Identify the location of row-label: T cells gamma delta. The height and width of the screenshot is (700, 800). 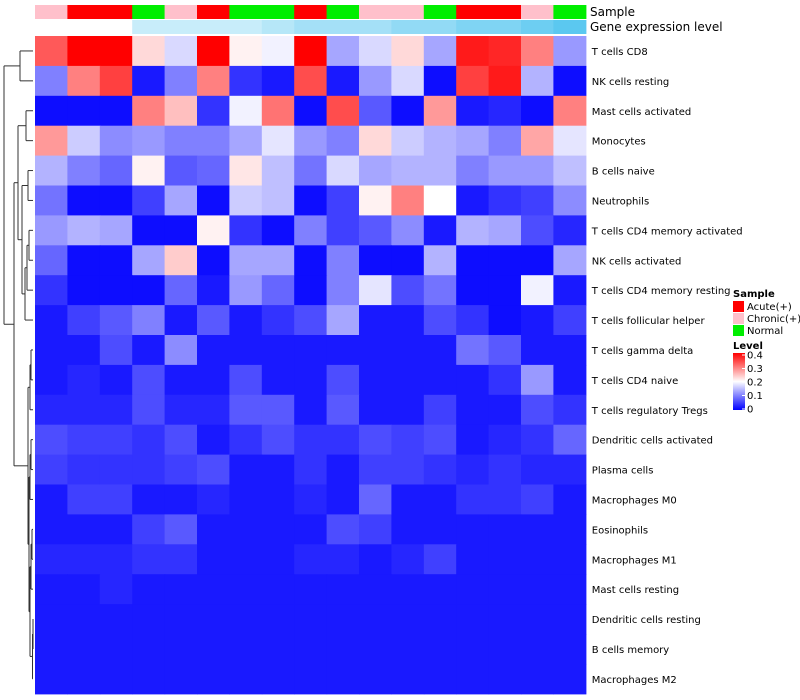
(642, 351).